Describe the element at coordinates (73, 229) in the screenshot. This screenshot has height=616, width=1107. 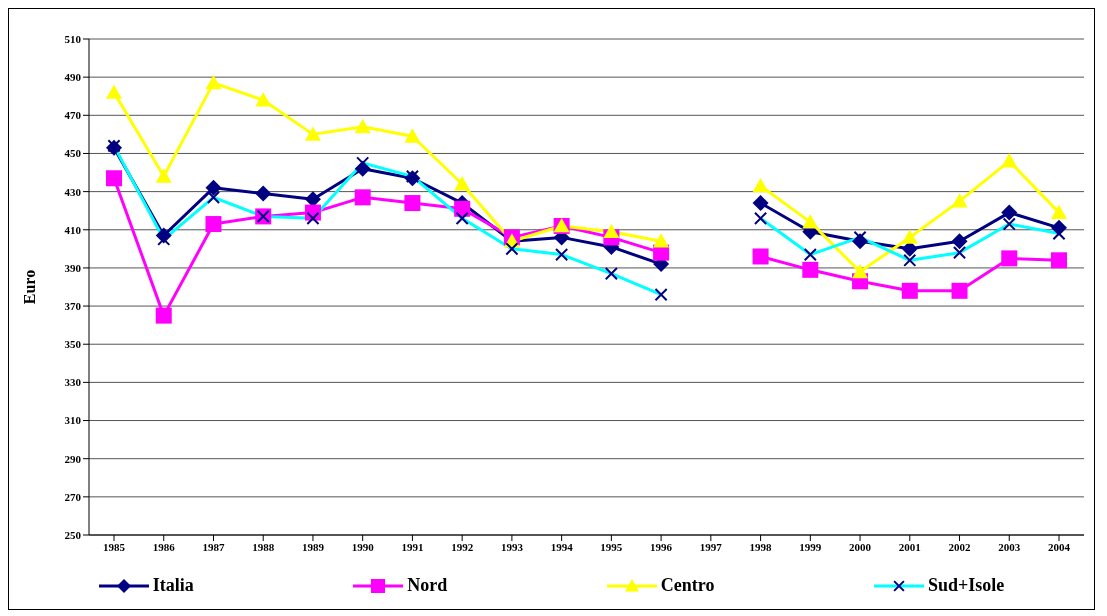
I see `y-tick-label: 410` at that location.